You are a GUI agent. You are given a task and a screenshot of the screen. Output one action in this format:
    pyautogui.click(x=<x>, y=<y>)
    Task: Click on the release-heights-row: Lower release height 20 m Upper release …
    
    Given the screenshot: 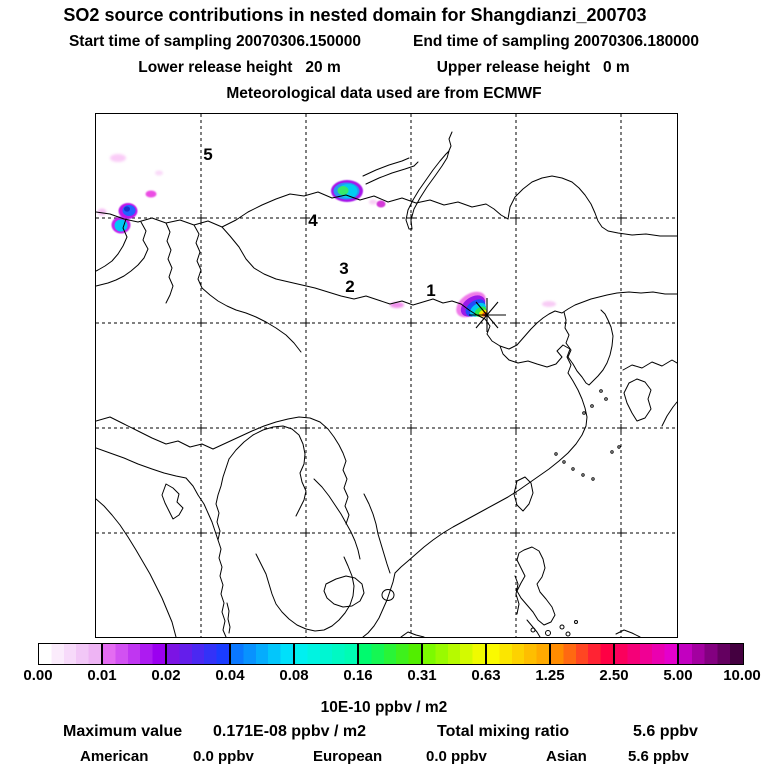 What is the action you would take?
    pyautogui.click(x=384, y=68)
    